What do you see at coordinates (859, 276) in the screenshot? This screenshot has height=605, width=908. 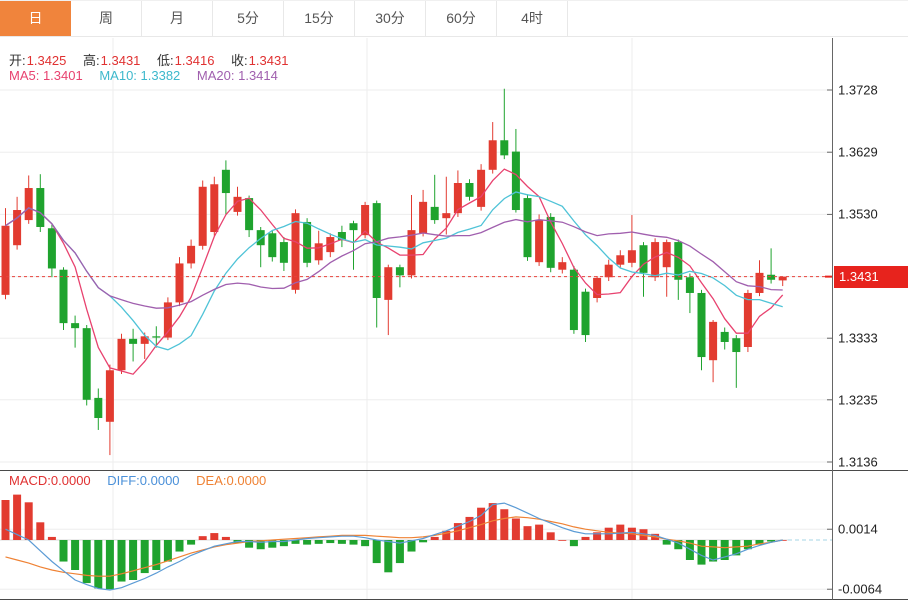 I see `current-price-value: 1.3431` at bounding box center [859, 276].